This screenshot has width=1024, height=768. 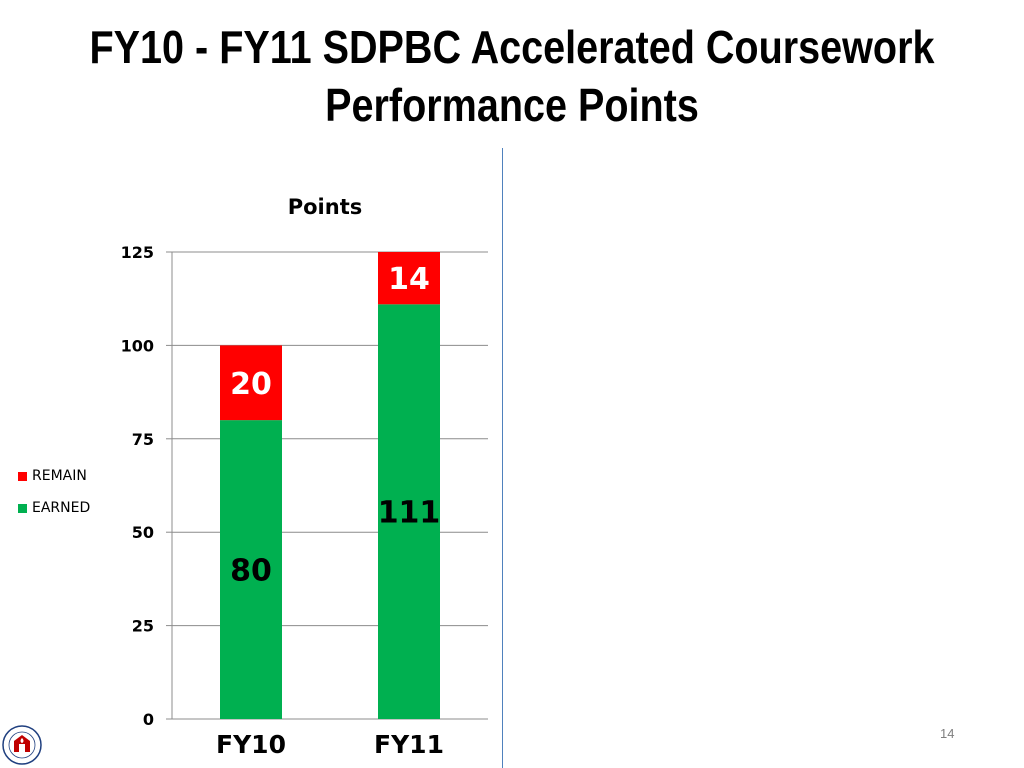 I want to click on school-district-logo, so click(x=22, y=745).